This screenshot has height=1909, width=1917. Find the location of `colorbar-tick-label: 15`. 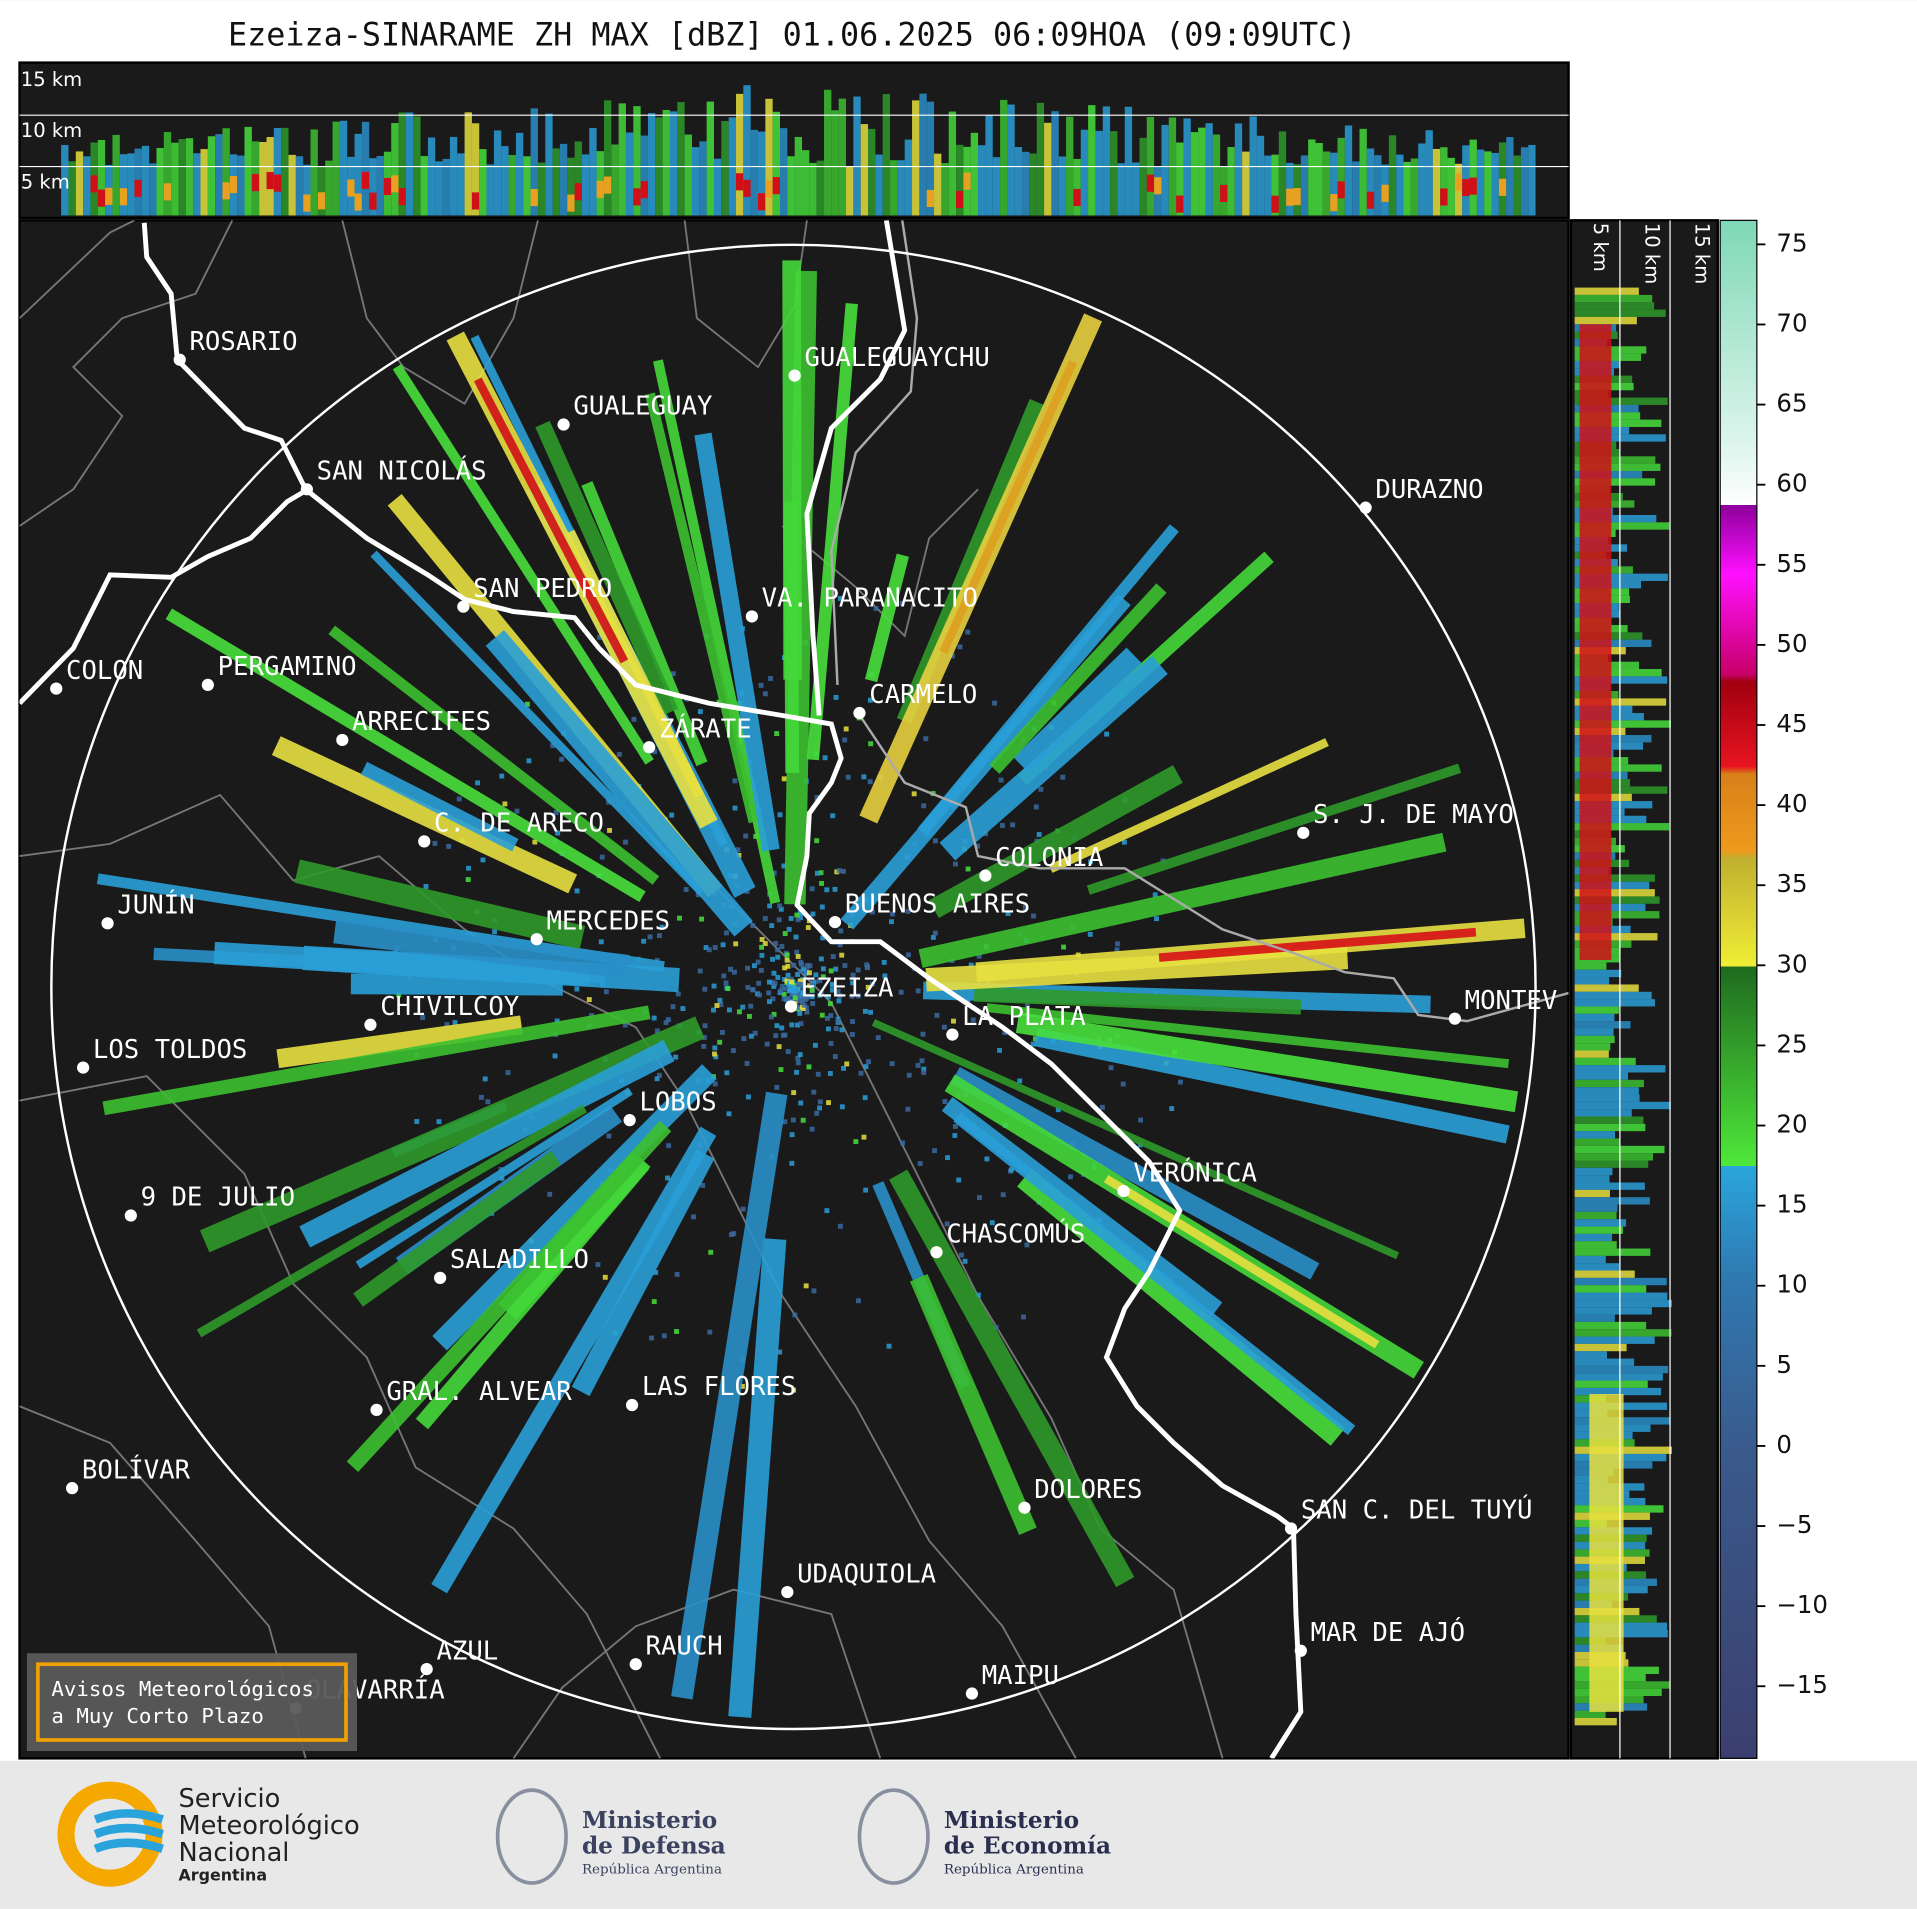

colorbar-tick-label: 15 is located at coordinates (1791, 1204).